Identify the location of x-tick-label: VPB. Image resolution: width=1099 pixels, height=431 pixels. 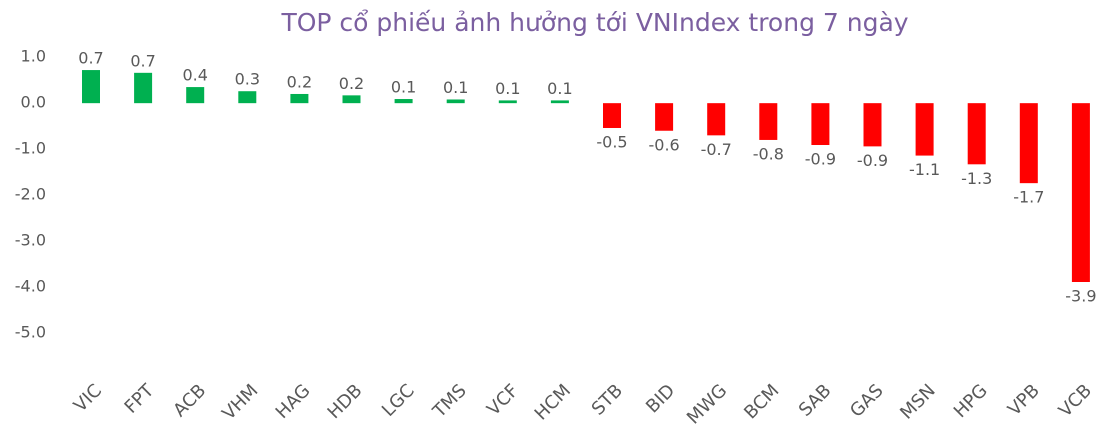
(1024, 400).